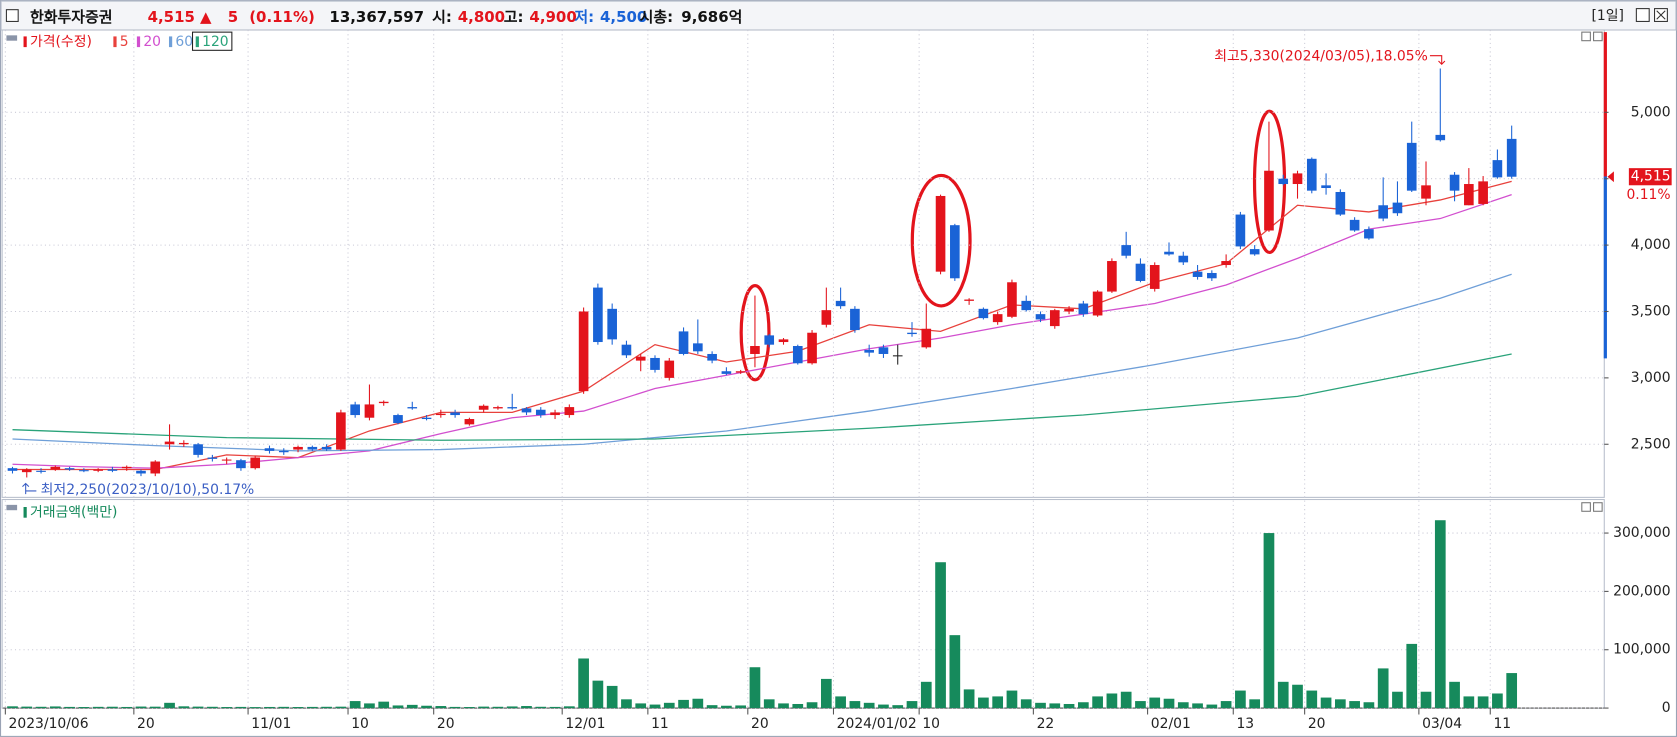 The width and height of the screenshot is (1677, 737). Describe the element at coordinates (584, 17) in the screenshot. I see `low-label: 저:` at that location.